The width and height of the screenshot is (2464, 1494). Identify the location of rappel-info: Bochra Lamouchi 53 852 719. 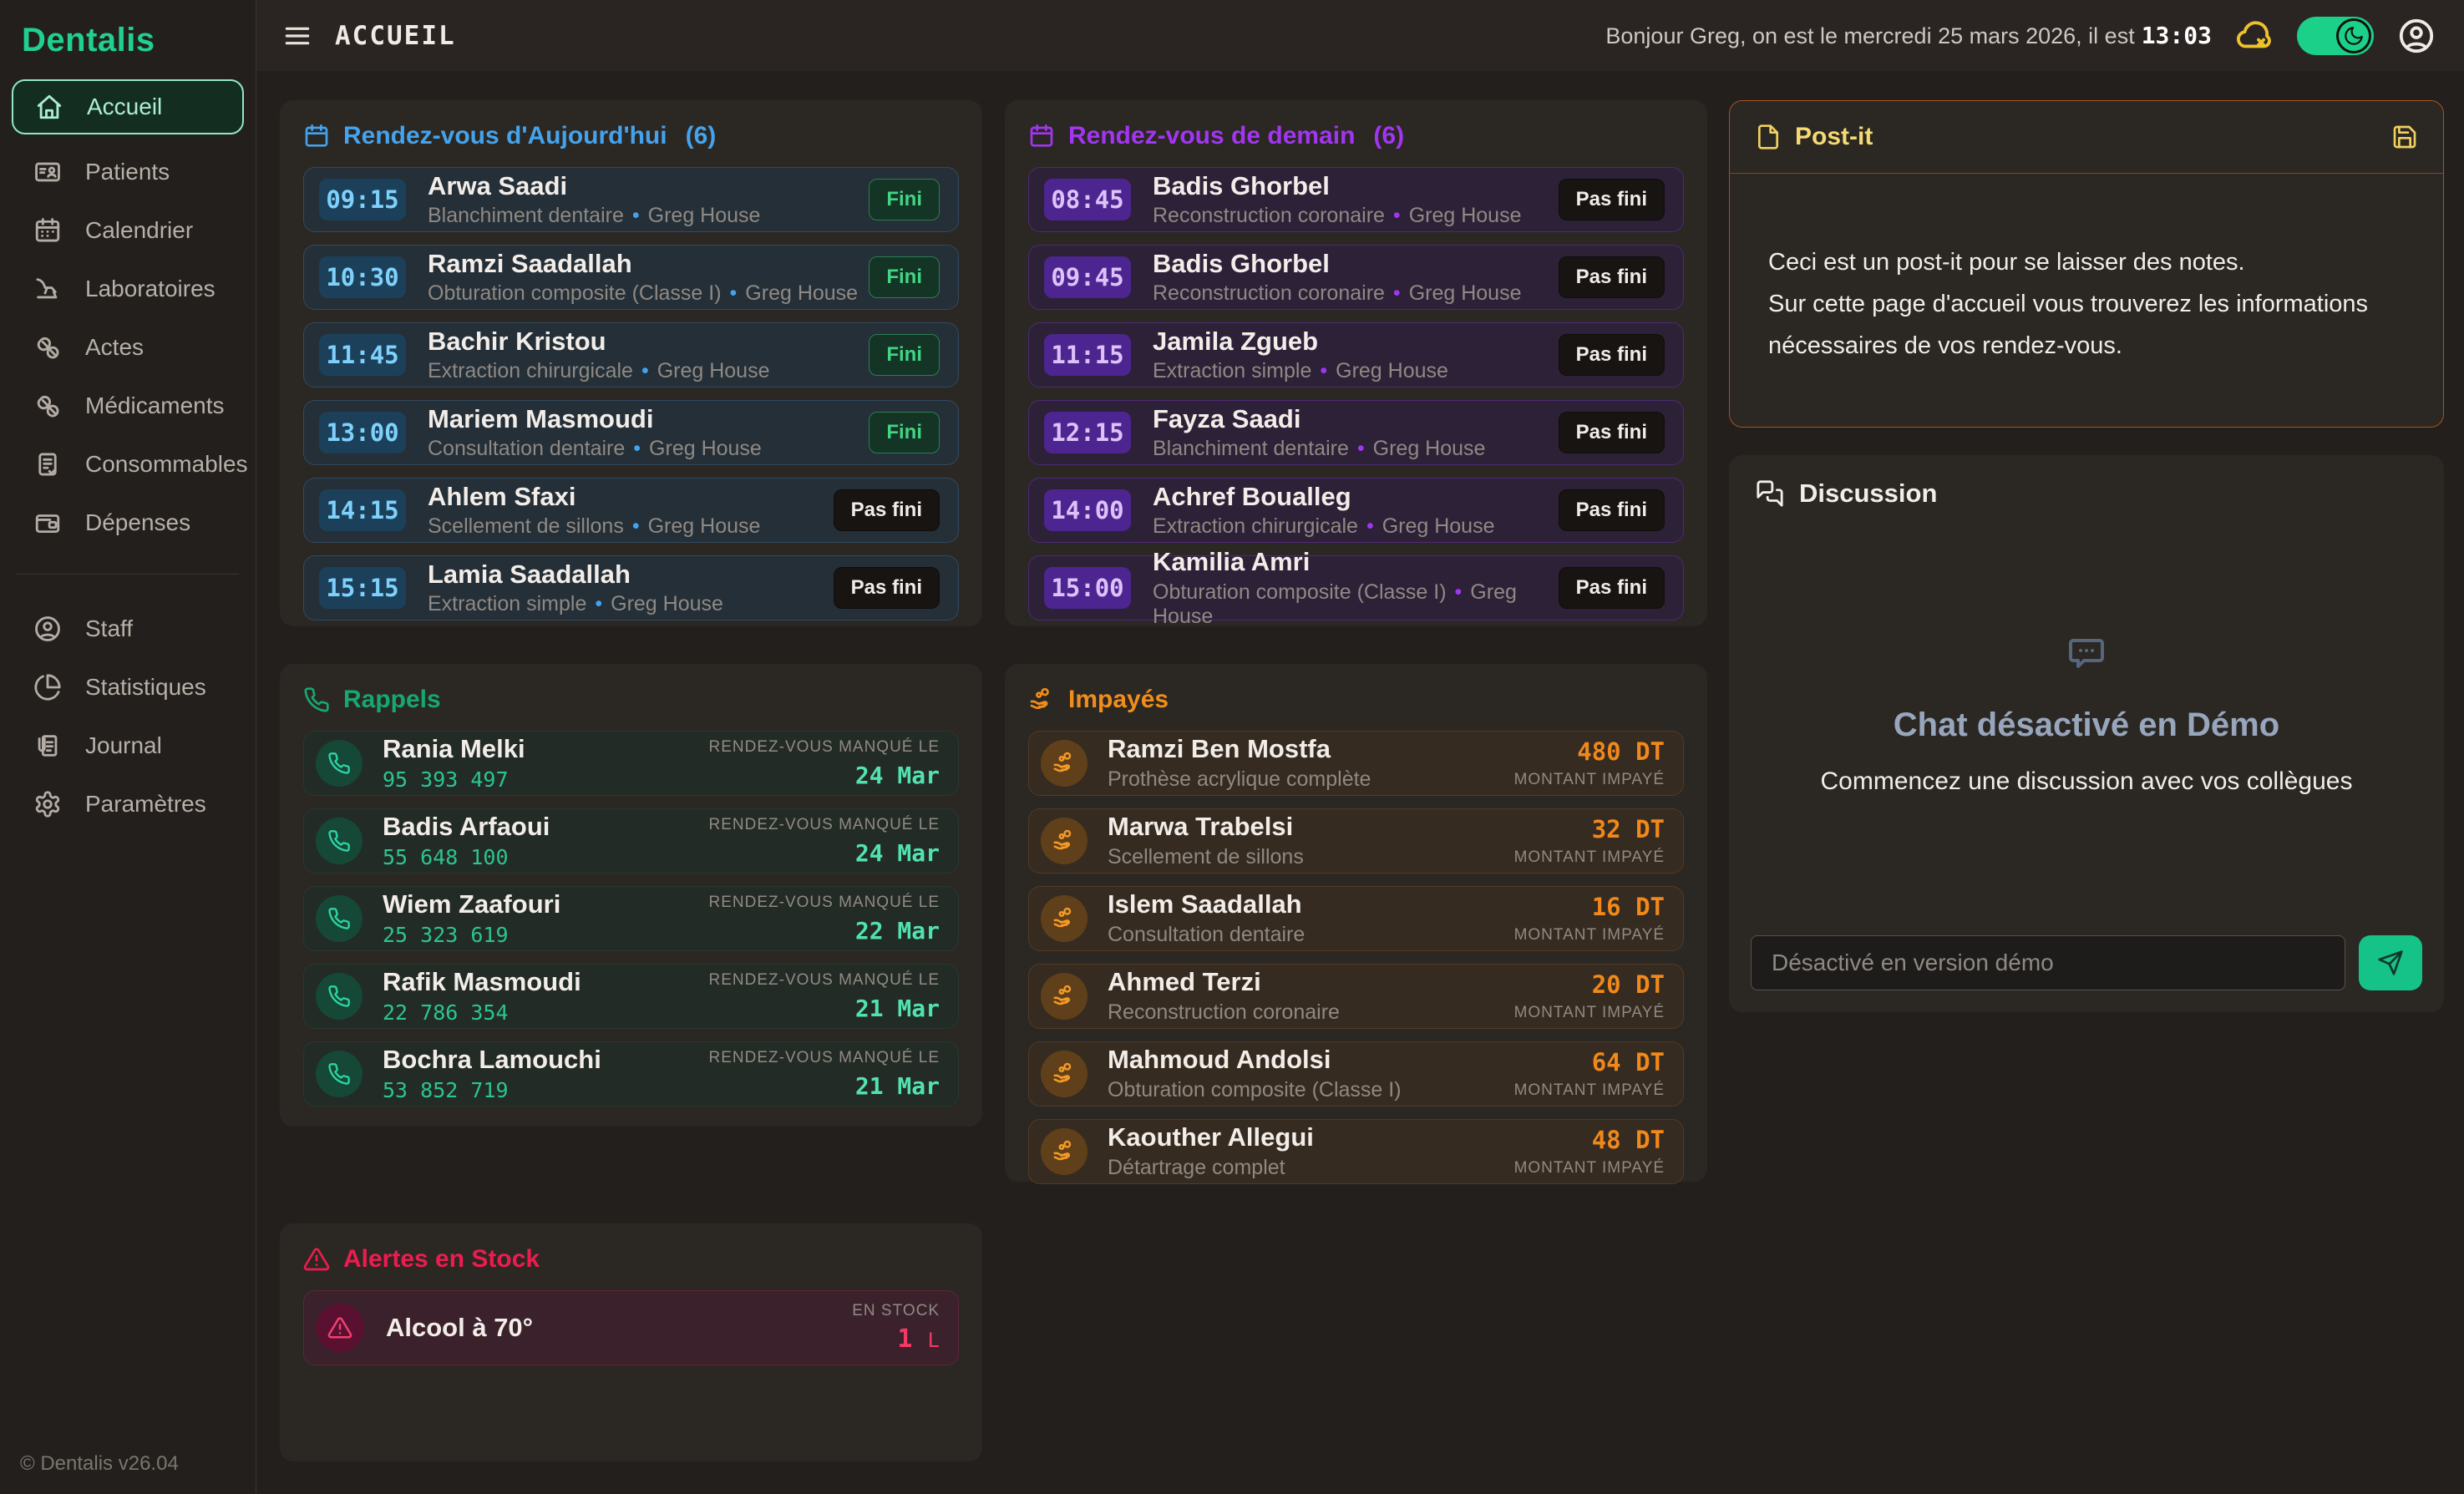
(546, 1073).